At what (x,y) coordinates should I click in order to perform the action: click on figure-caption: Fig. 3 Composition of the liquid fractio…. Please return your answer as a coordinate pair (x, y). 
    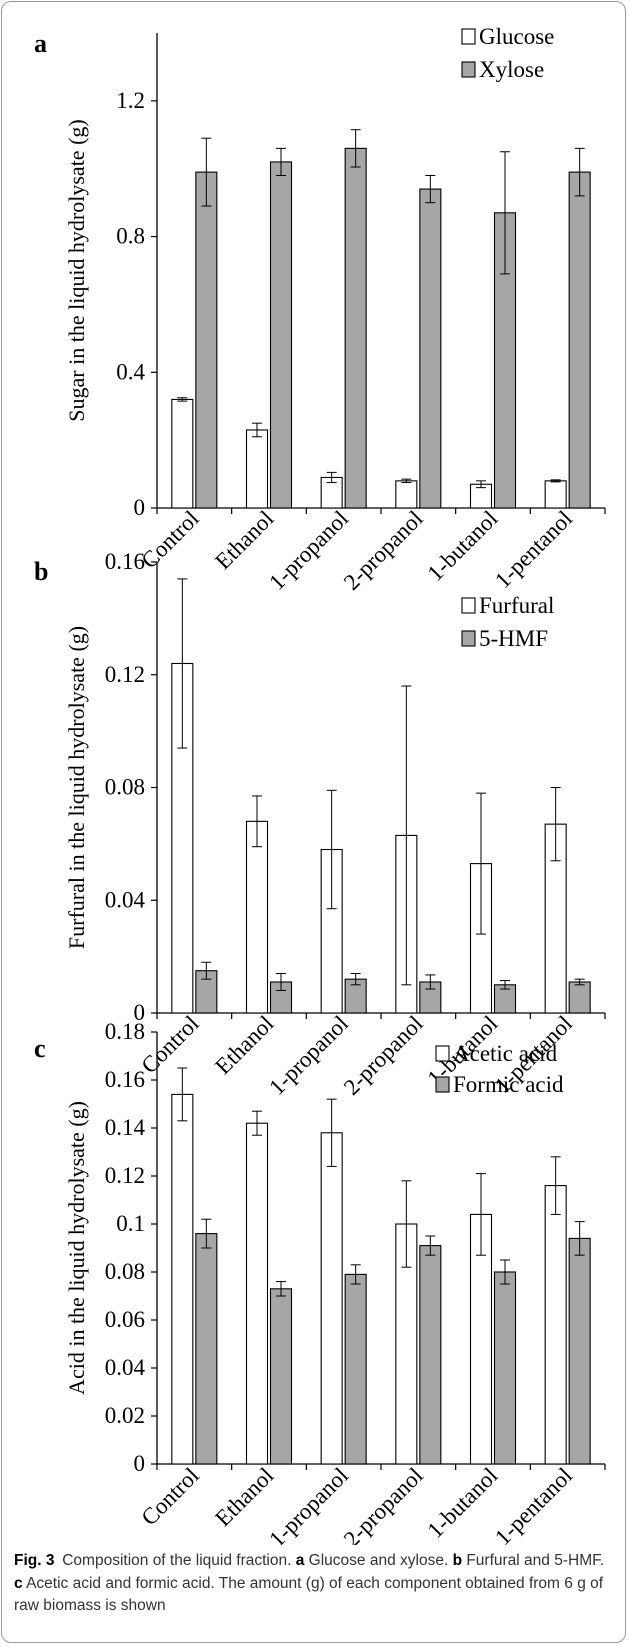
    Looking at the image, I should click on (314, 1584).